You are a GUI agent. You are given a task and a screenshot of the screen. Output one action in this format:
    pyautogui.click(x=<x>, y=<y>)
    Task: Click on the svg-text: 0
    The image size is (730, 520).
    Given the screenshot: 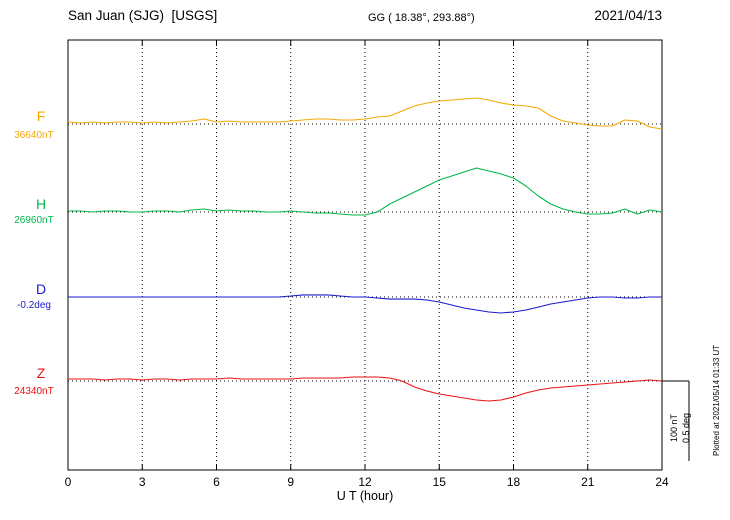 What is the action you would take?
    pyautogui.click(x=68, y=482)
    